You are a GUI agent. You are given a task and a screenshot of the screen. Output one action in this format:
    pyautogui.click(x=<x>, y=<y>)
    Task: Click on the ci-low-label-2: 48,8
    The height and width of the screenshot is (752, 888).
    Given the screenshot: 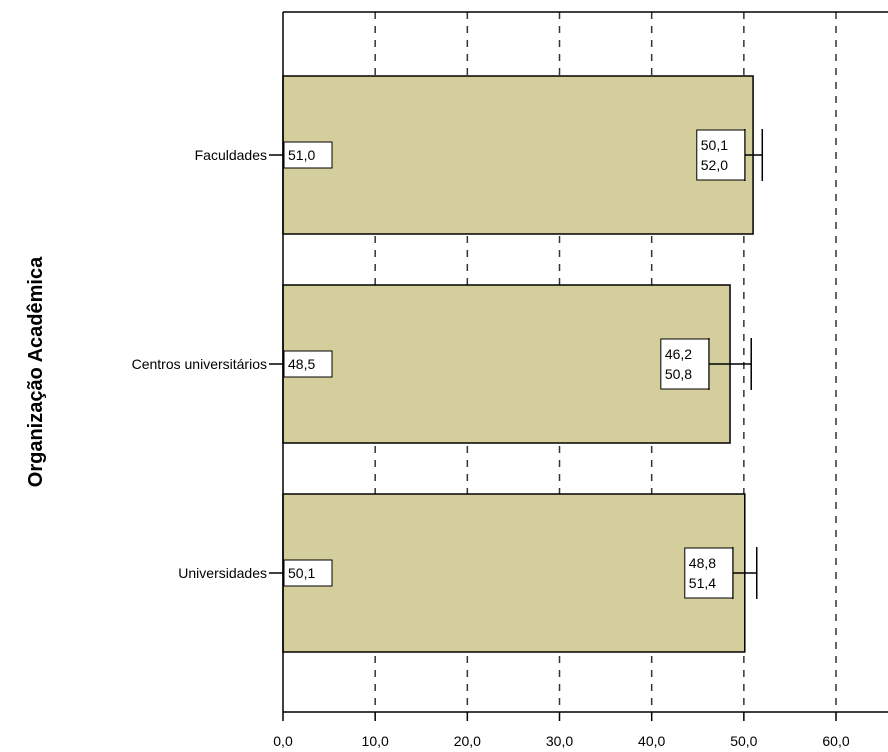 What is the action you would take?
    pyautogui.click(x=702, y=563)
    